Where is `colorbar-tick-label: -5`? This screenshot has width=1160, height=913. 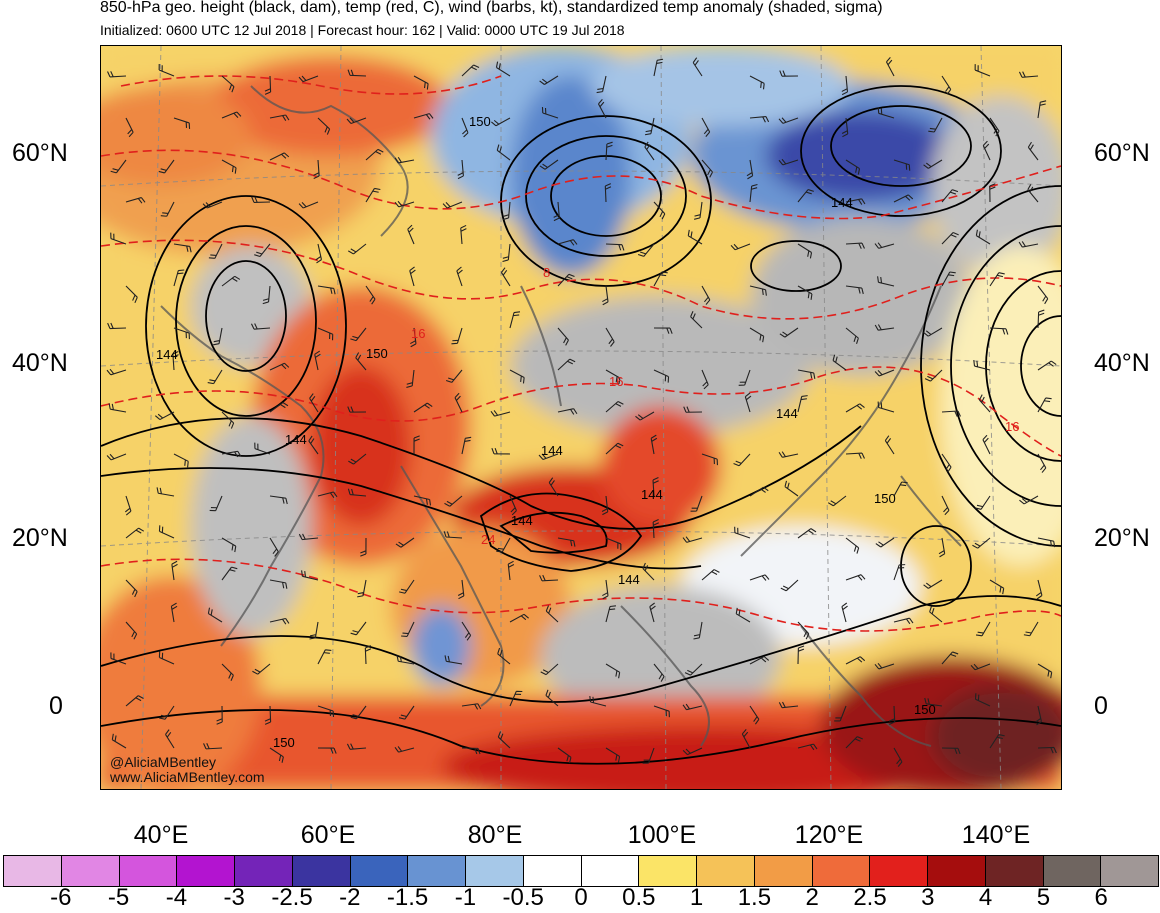 colorbar-tick-label: -5 is located at coordinates (118, 897).